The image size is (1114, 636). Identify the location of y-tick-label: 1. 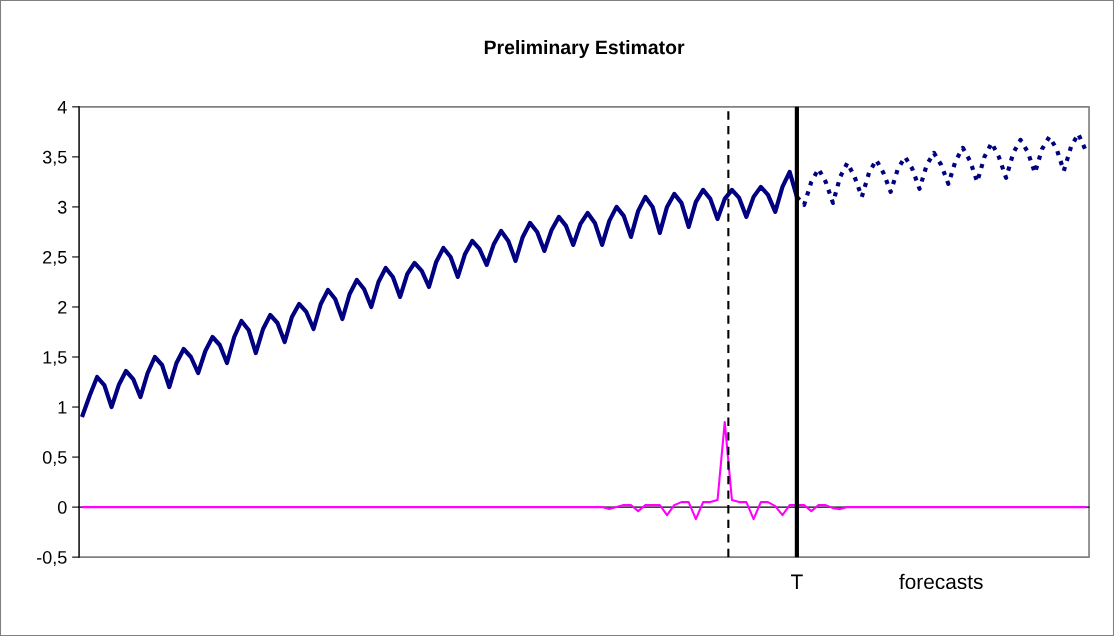
(62, 407).